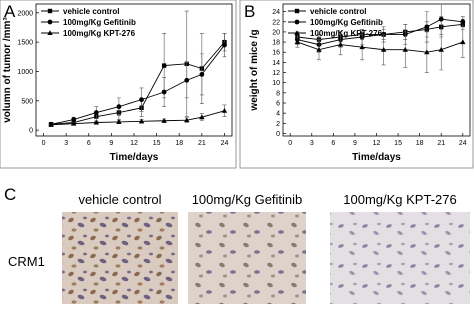 This screenshot has width=474, height=318. I want to click on row-label: CRM1, so click(26, 261).